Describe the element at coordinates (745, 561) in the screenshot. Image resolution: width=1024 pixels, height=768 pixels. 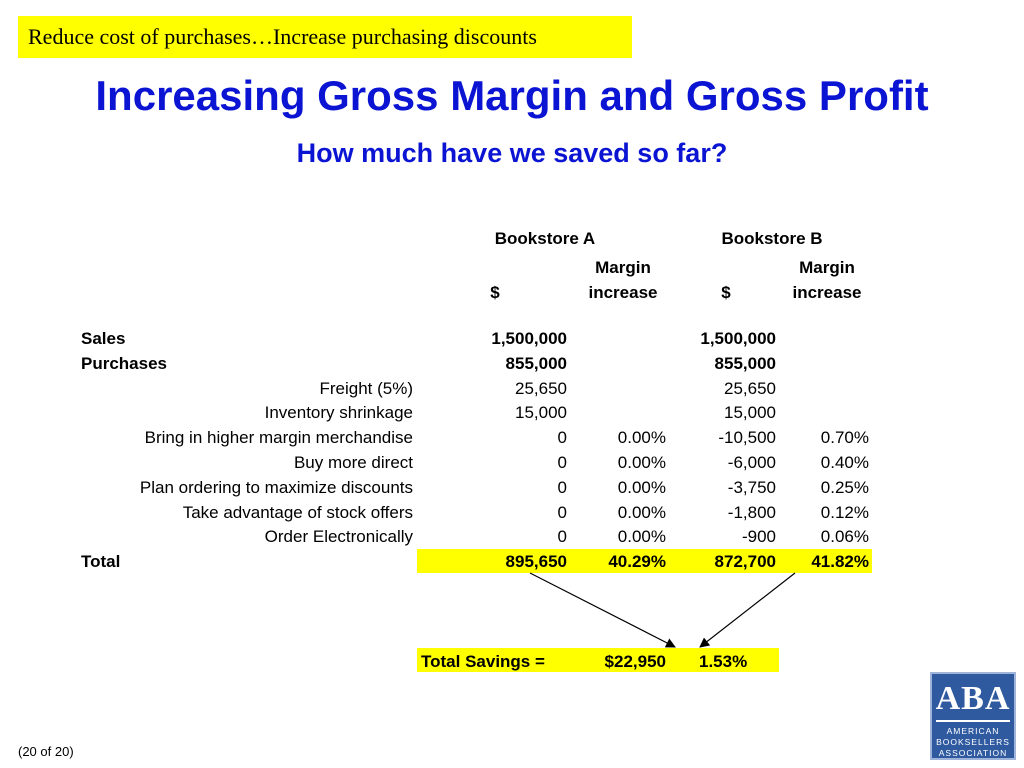
I see `row-bookstore-b-value: 872,700` at that location.